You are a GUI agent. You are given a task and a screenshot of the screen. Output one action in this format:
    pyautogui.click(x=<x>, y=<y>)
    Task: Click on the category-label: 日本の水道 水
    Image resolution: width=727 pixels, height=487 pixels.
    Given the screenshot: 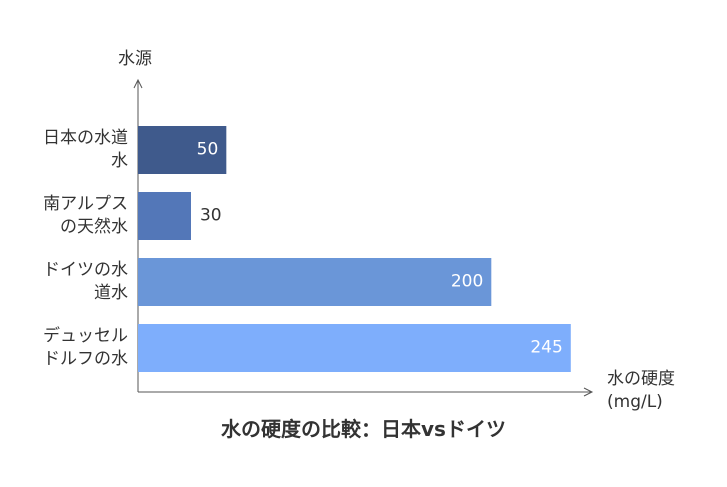 What is the action you would take?
    pyautogui.click(x=85, y=149)
    